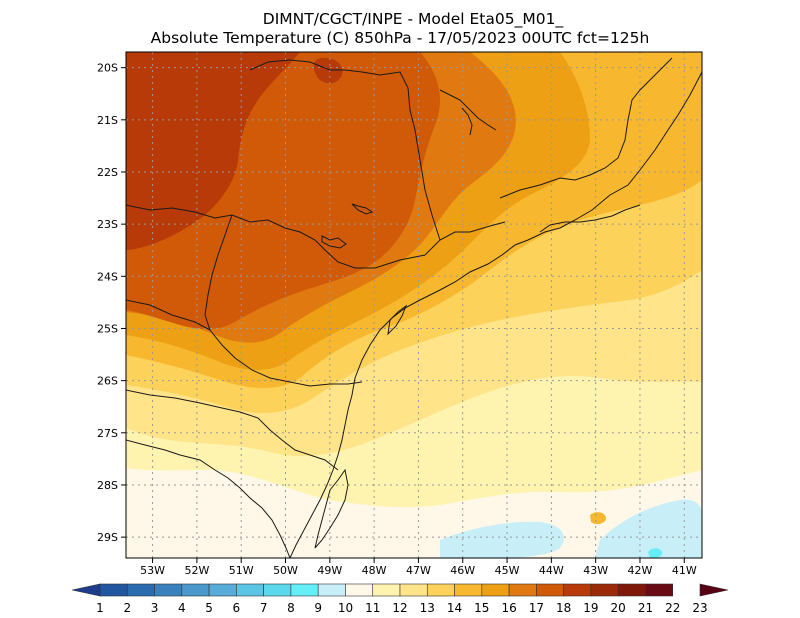 Image resolution: width=800 pixels, height=618 pixels. What do you see at coordinates (468, 112) in the screenshot?
I see `lakes-north` at bounding box center [468, 112].